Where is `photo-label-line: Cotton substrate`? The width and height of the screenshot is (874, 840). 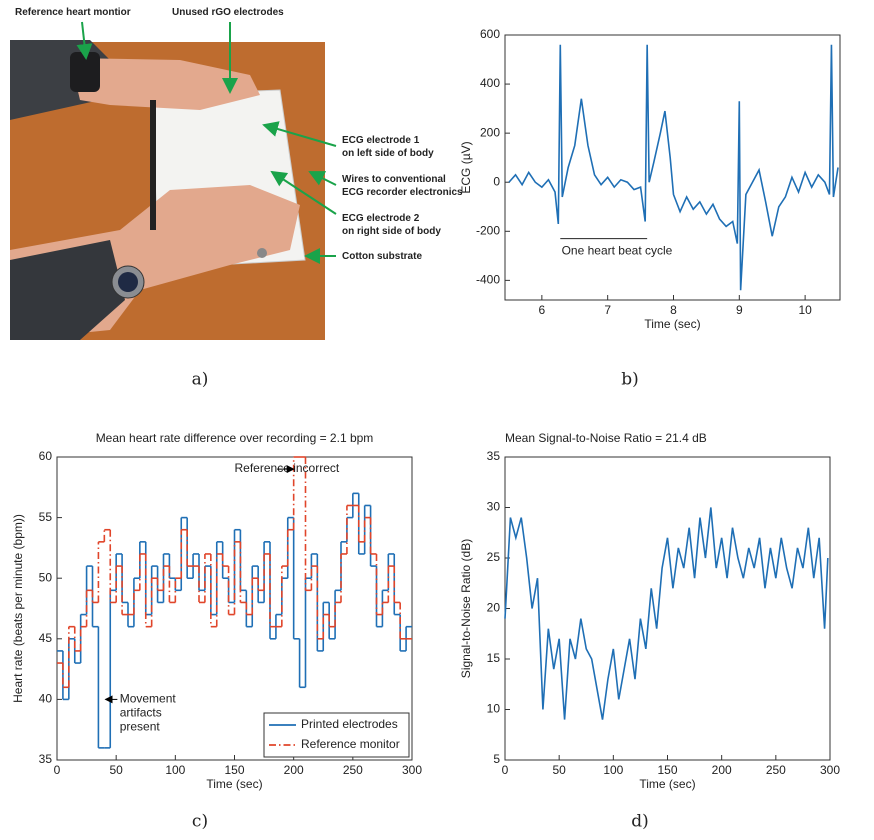
photo-label-line: Cotton substrate is located at coordinates (382, 256).